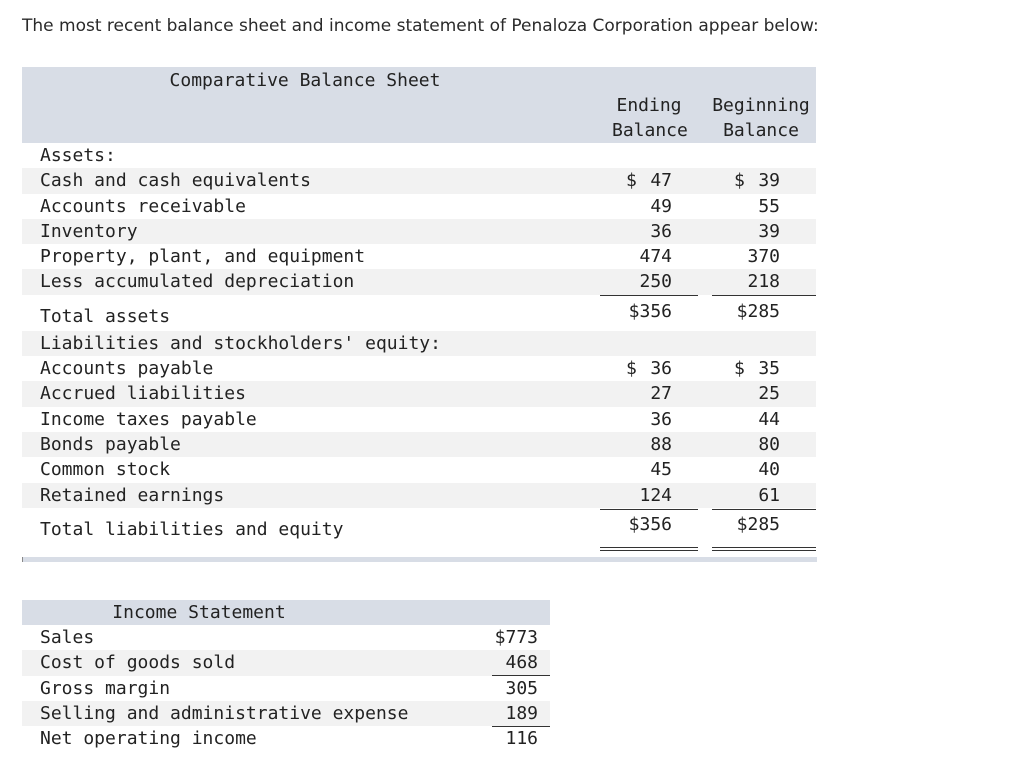 The height and width of the screenshot is (762, 1024). What do you see at coordinates (289, 637) in the screenshot?
I see `table-row: Sales $773` at bounding box center [289, 637].